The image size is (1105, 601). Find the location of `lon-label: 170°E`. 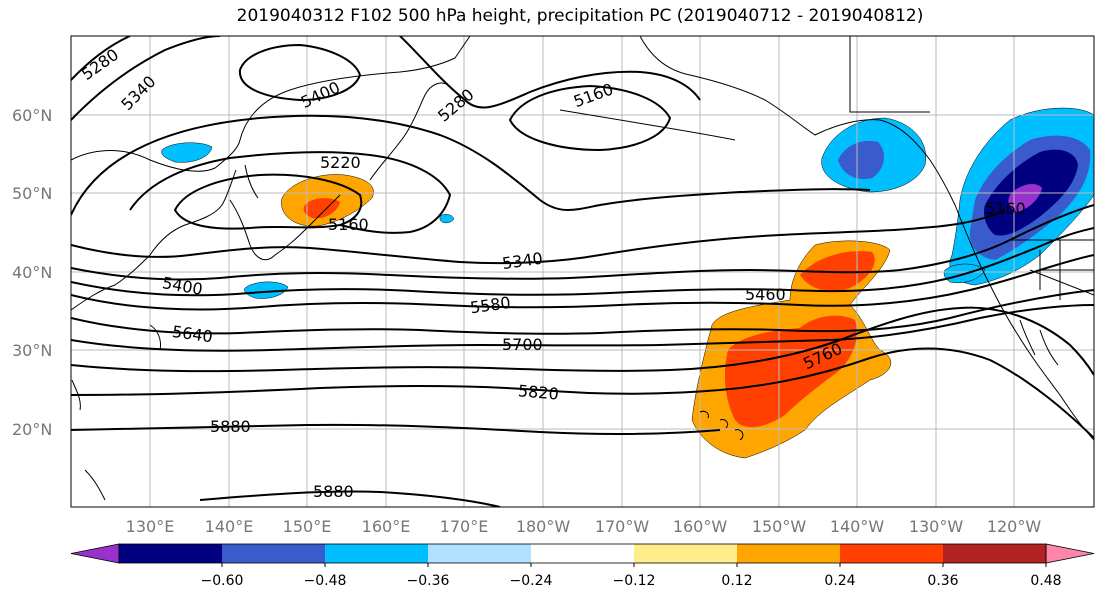

lon-label: 170°E is located at coordinates (464, 526).